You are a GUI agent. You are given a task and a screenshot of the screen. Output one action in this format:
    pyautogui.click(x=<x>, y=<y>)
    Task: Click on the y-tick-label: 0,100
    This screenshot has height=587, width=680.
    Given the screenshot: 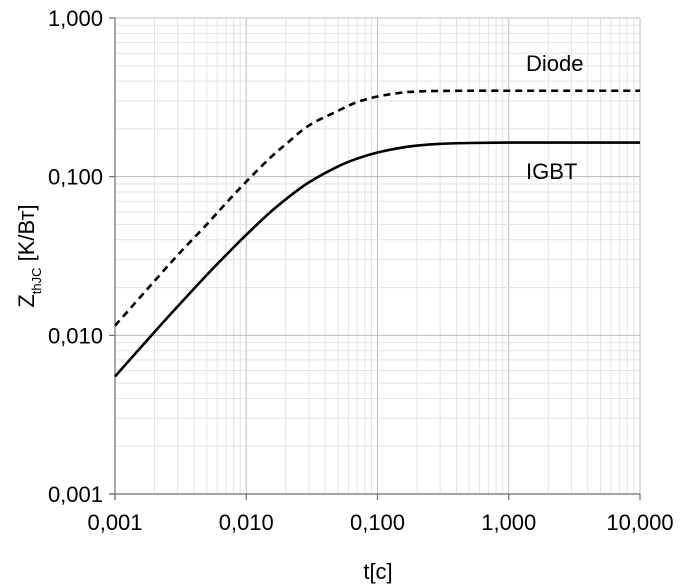 What is the action you would take?
    pyautogui.click(x=75, y=177)
    